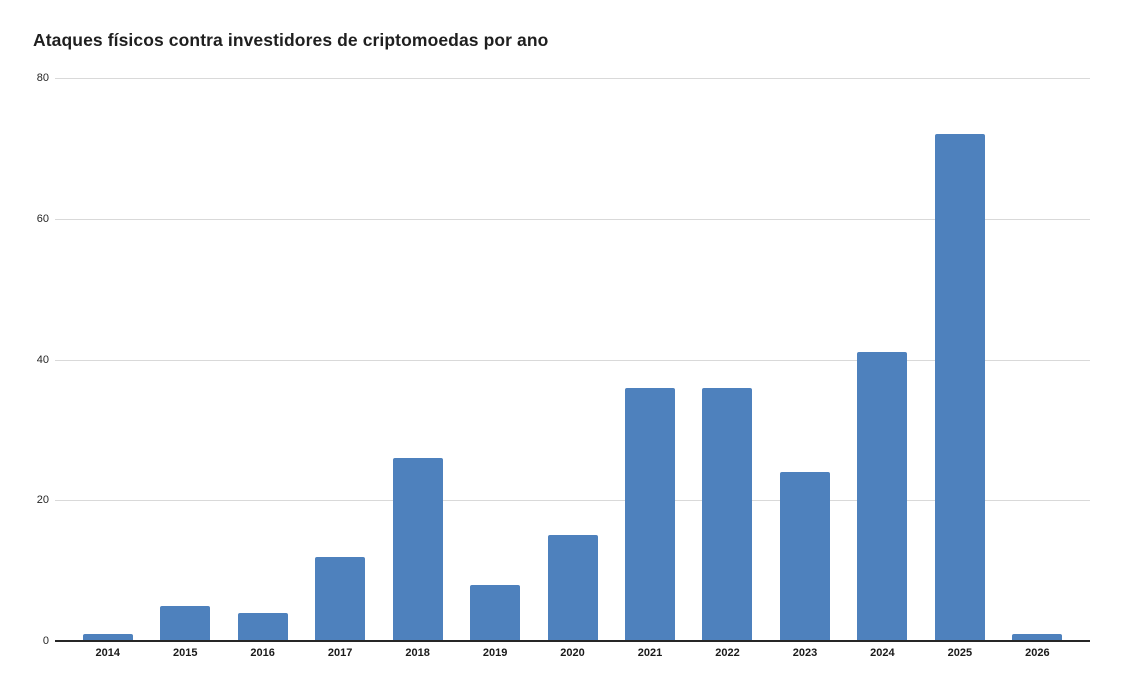 The height and width of the screenshot is (691, 1122). Describe the element at coordinates (262, 626) in the screenshot. I see `bar-2016` at that location.